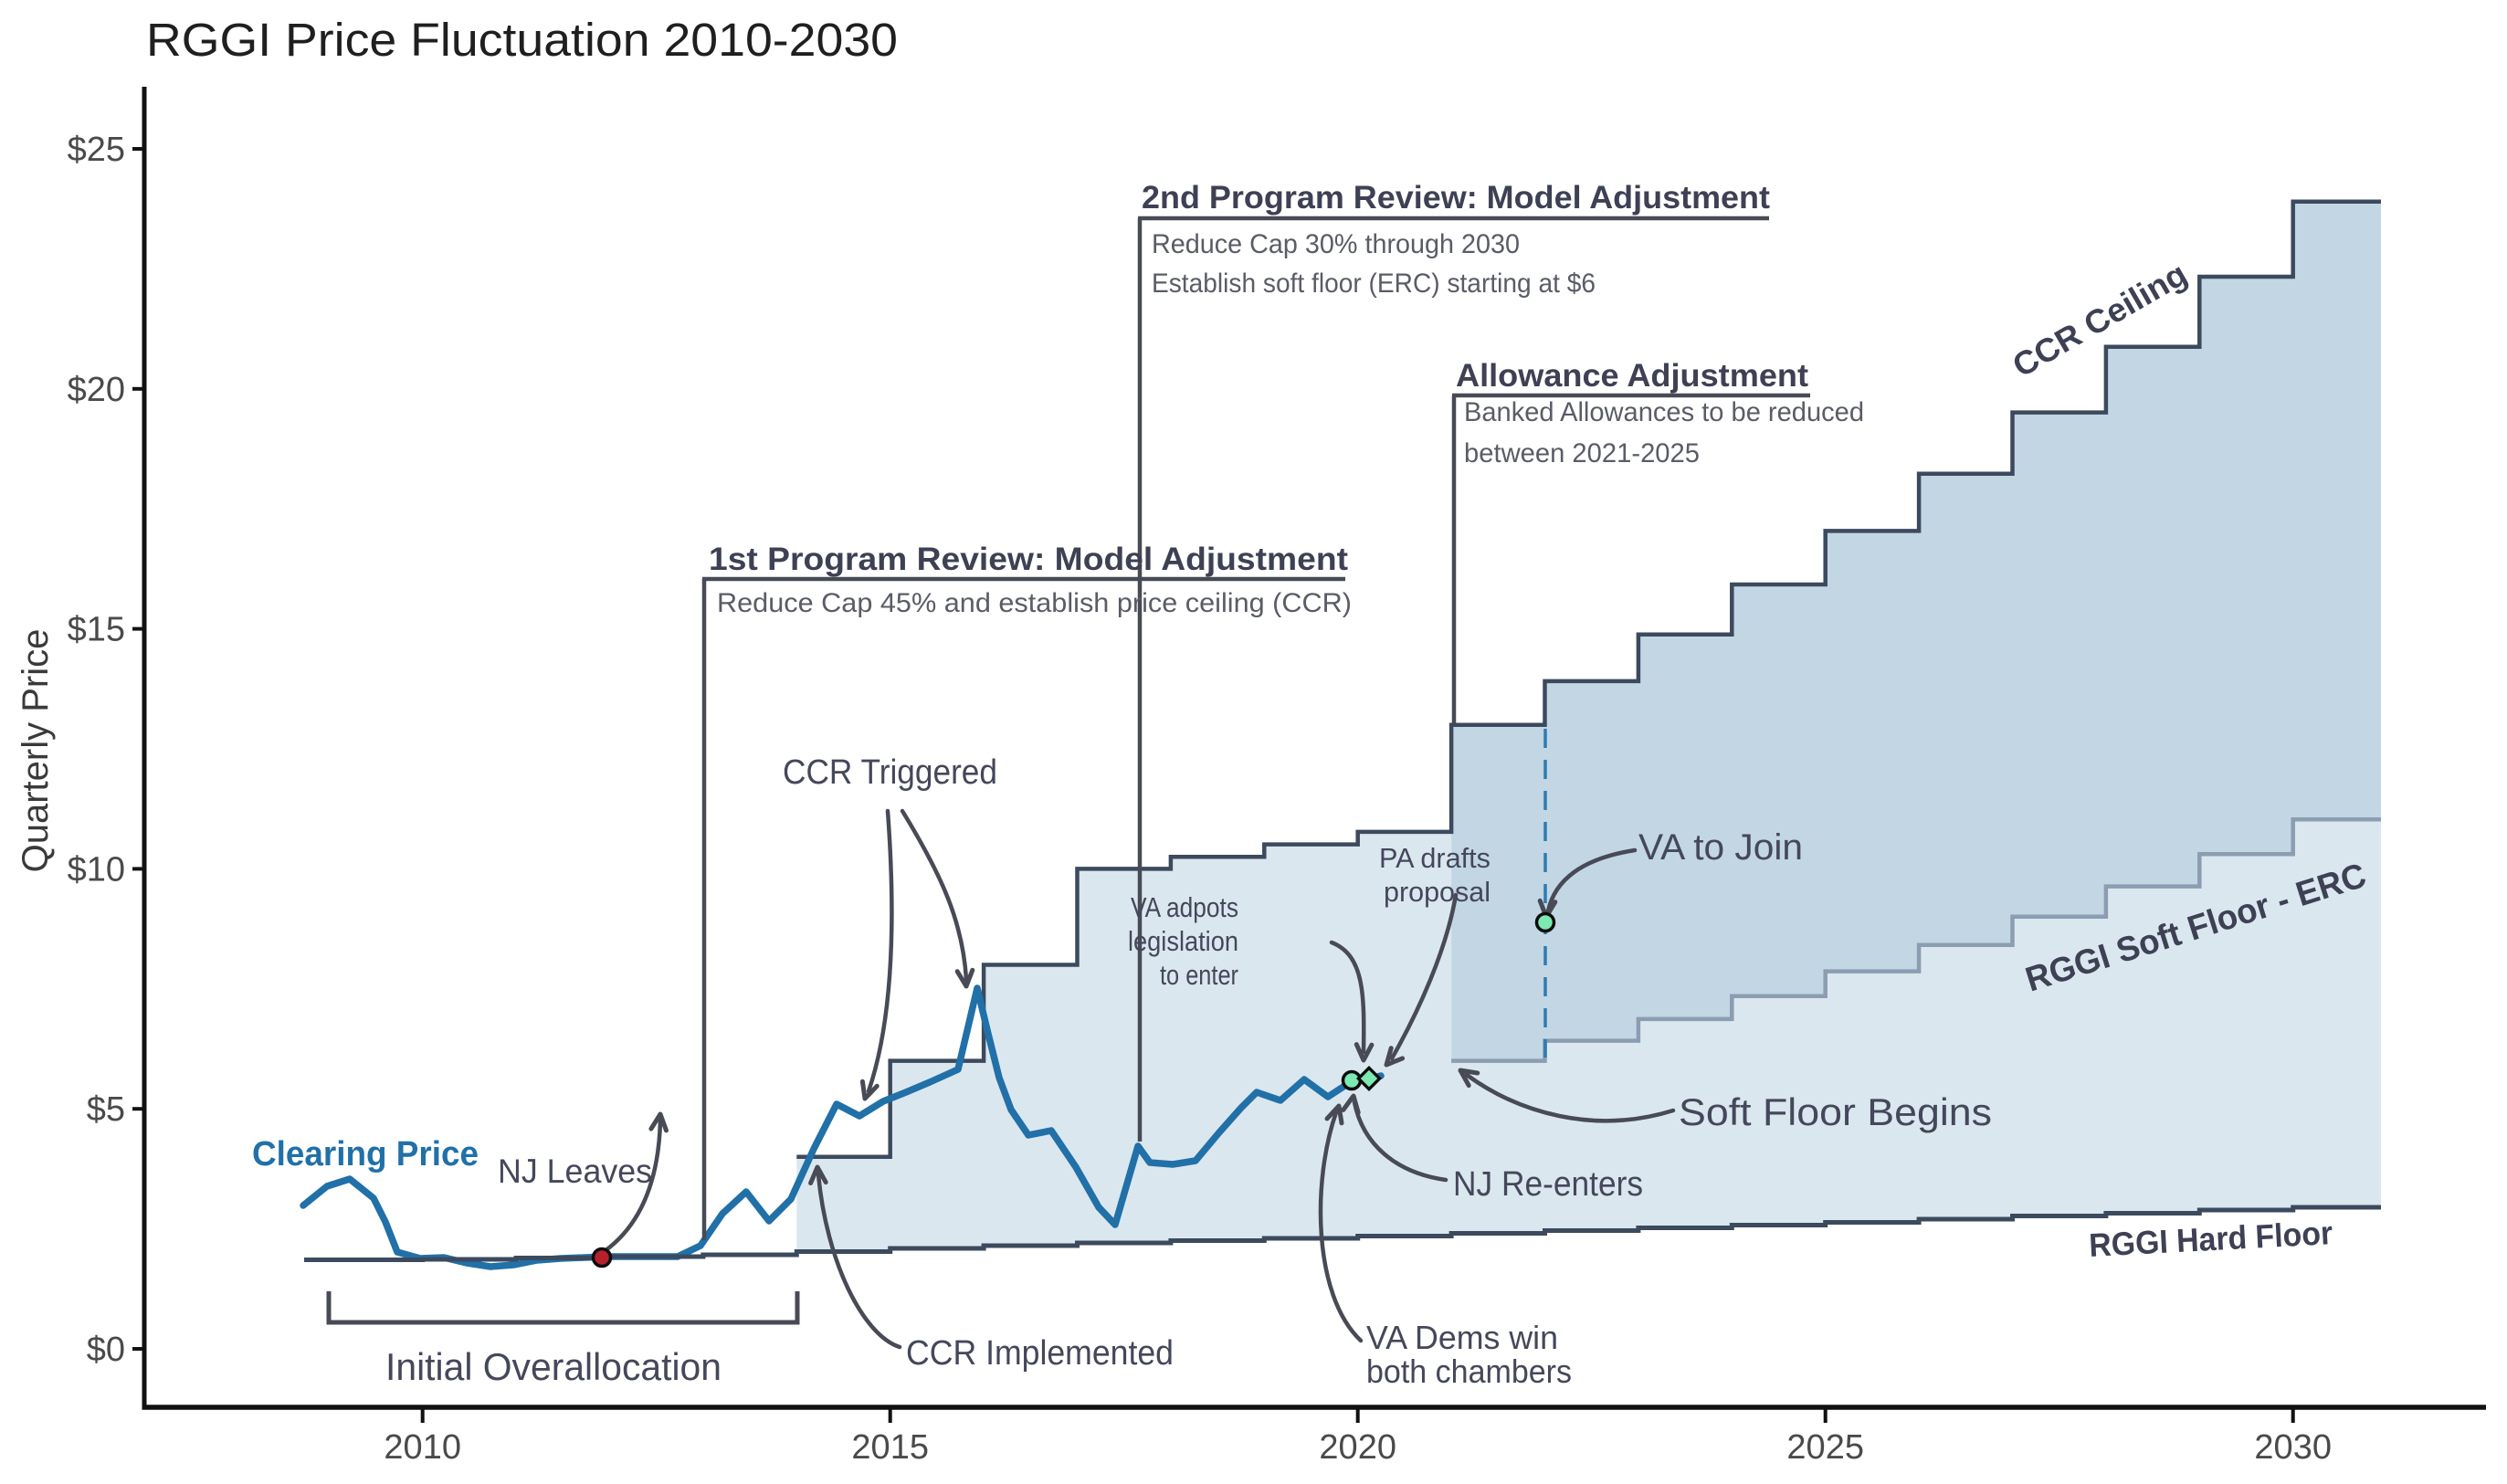 This screenshot has height=1484, width=2507. What do you see at coordinates (1437, 892) in the screenshot?
I see `svg-text: proposal` at bounding box center [1437, 892].